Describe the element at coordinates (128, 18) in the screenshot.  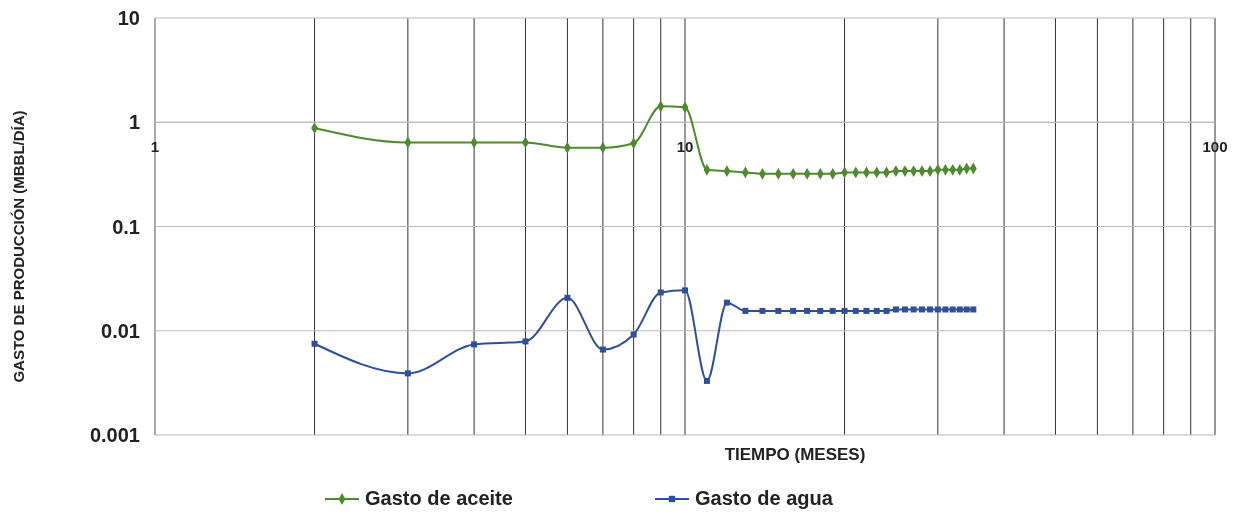
I see `y-tick-label: 10` at that location.